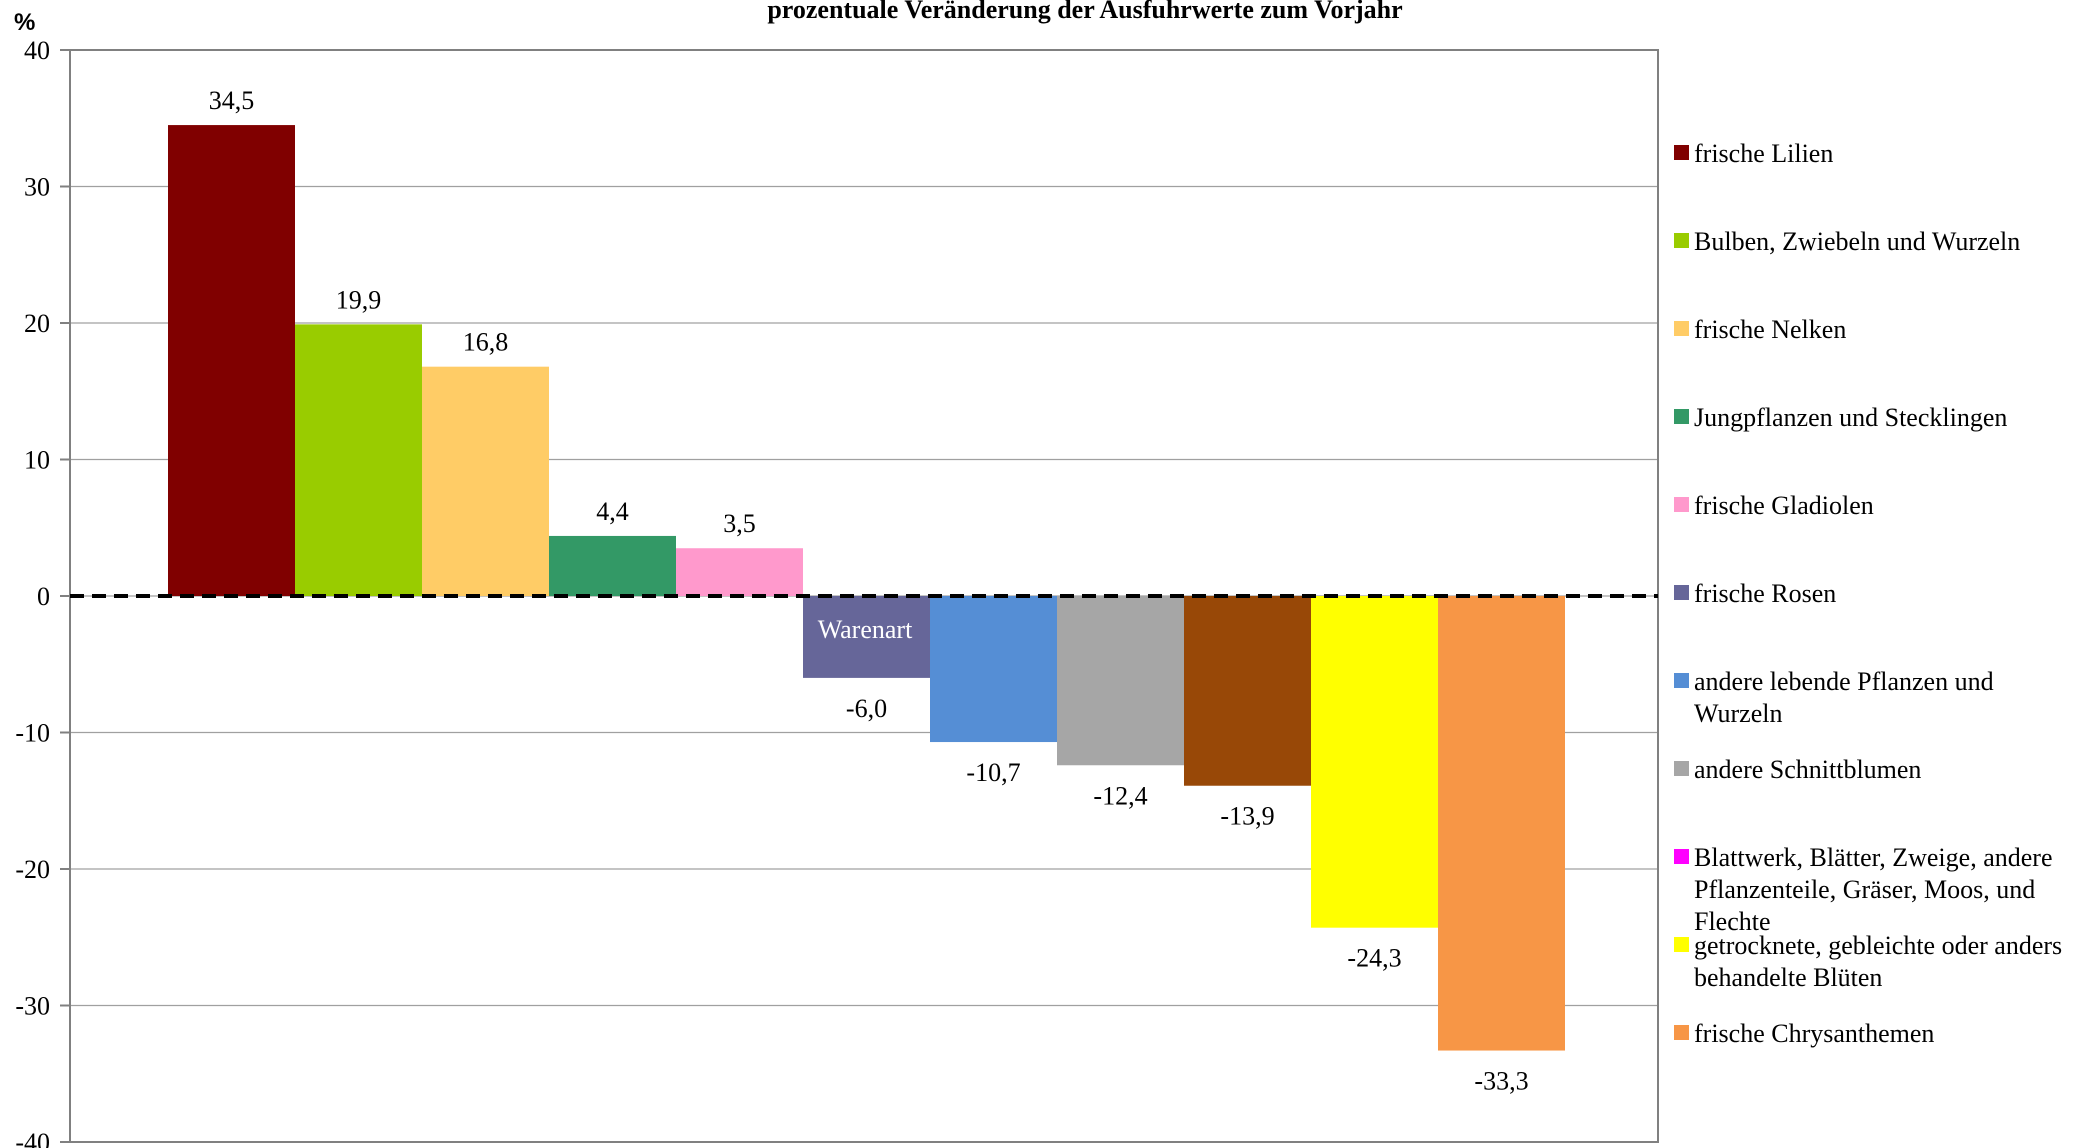 The image size is (2100, 1148). Describe the element at coordinates (37, 187) in the screenshot. I see `y-tick-label: 30` at that location.